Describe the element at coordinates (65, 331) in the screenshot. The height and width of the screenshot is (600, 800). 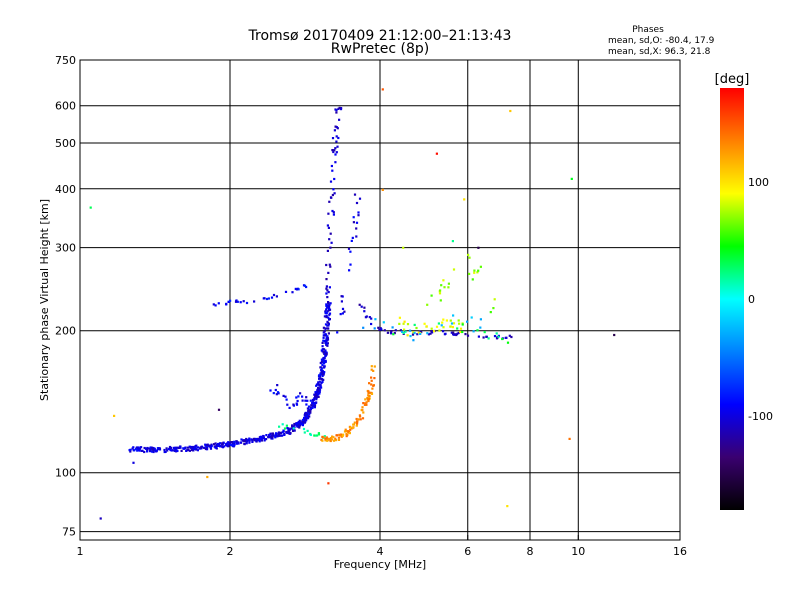
I see `y-tick-label: 200` at that location.